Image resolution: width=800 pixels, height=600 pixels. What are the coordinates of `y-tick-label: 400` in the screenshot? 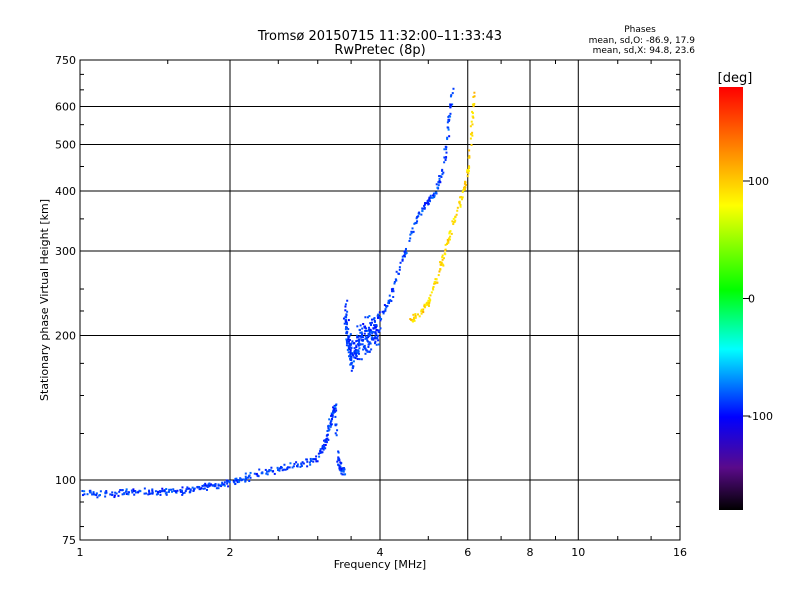 It's located at (65, 191).